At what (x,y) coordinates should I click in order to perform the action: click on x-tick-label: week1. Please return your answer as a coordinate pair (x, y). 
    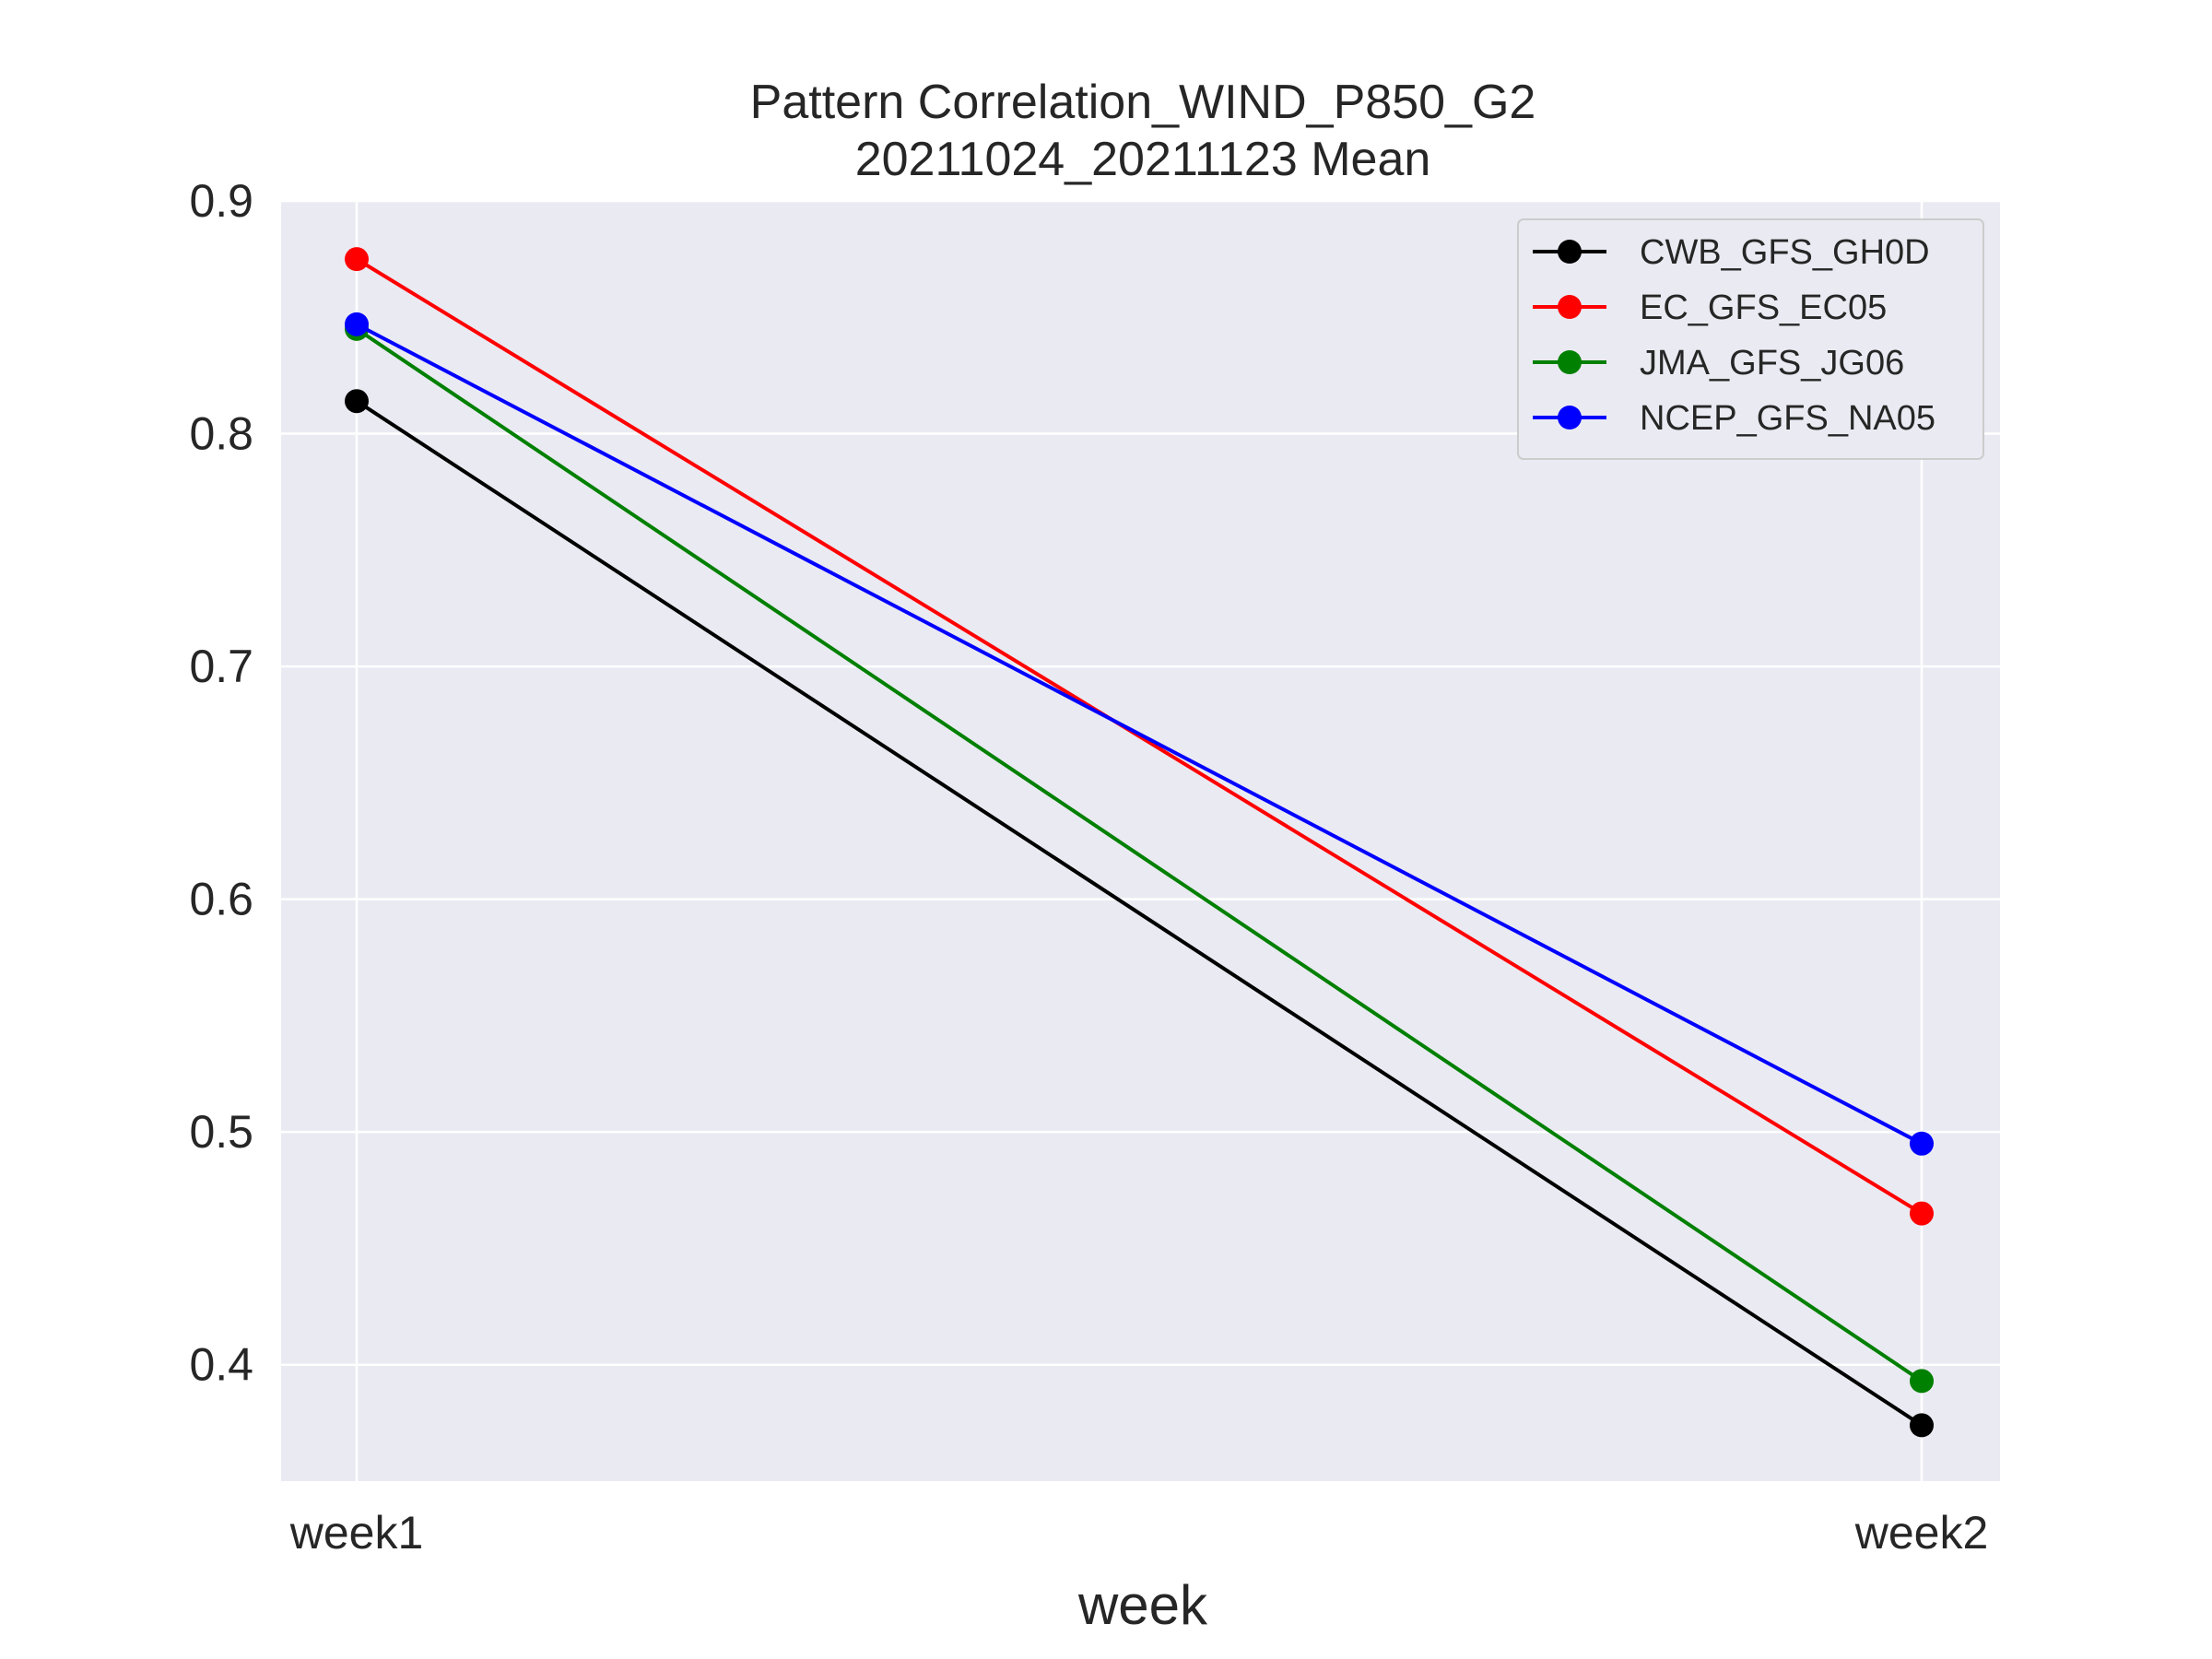
    Looking at the image, I should click on (356, 1533).